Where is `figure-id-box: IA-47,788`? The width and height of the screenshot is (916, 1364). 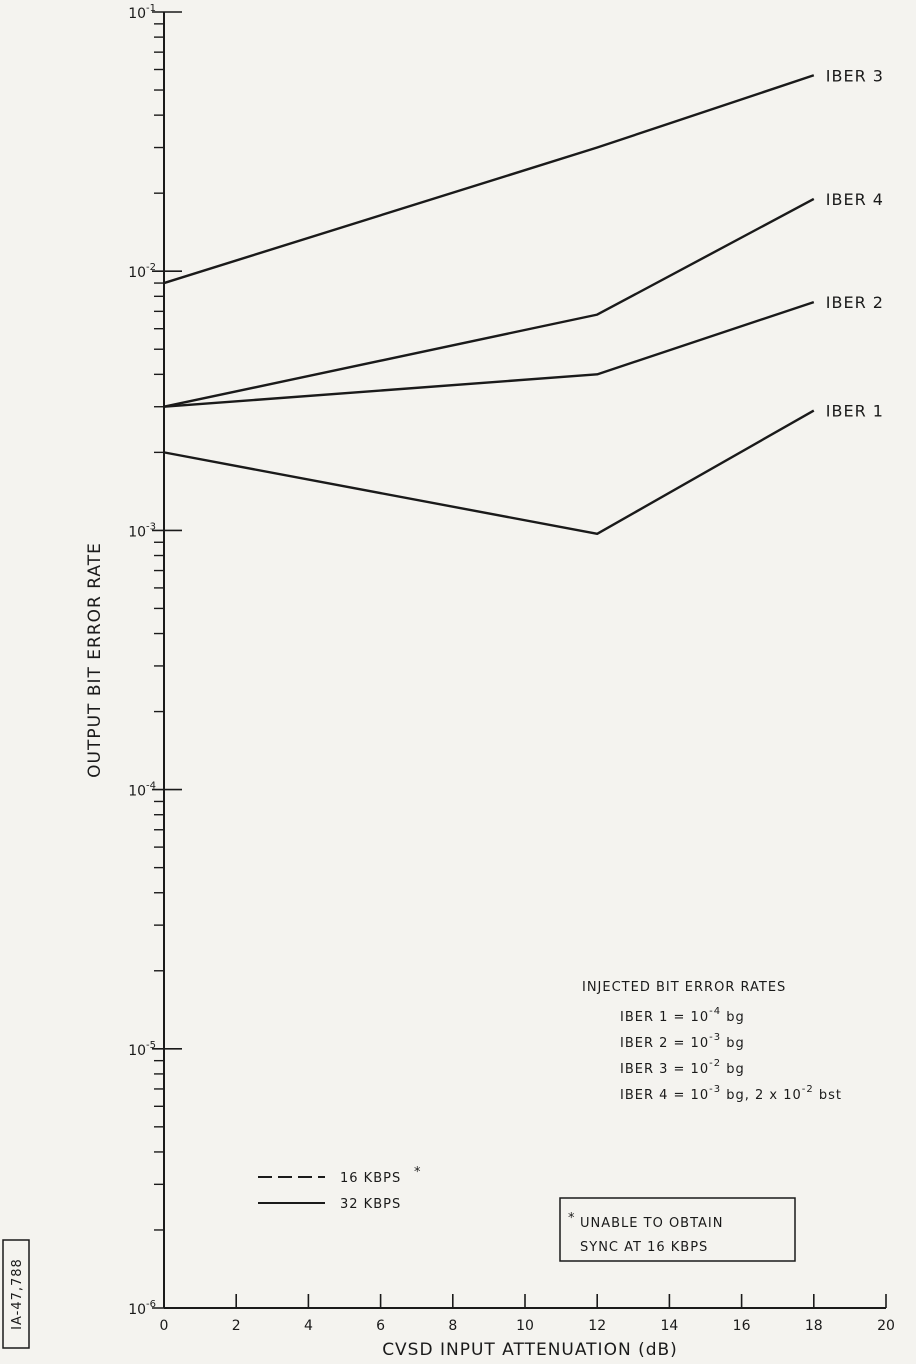 figure-id-box: IA-47,788 is located at coordinates (16, 1294).